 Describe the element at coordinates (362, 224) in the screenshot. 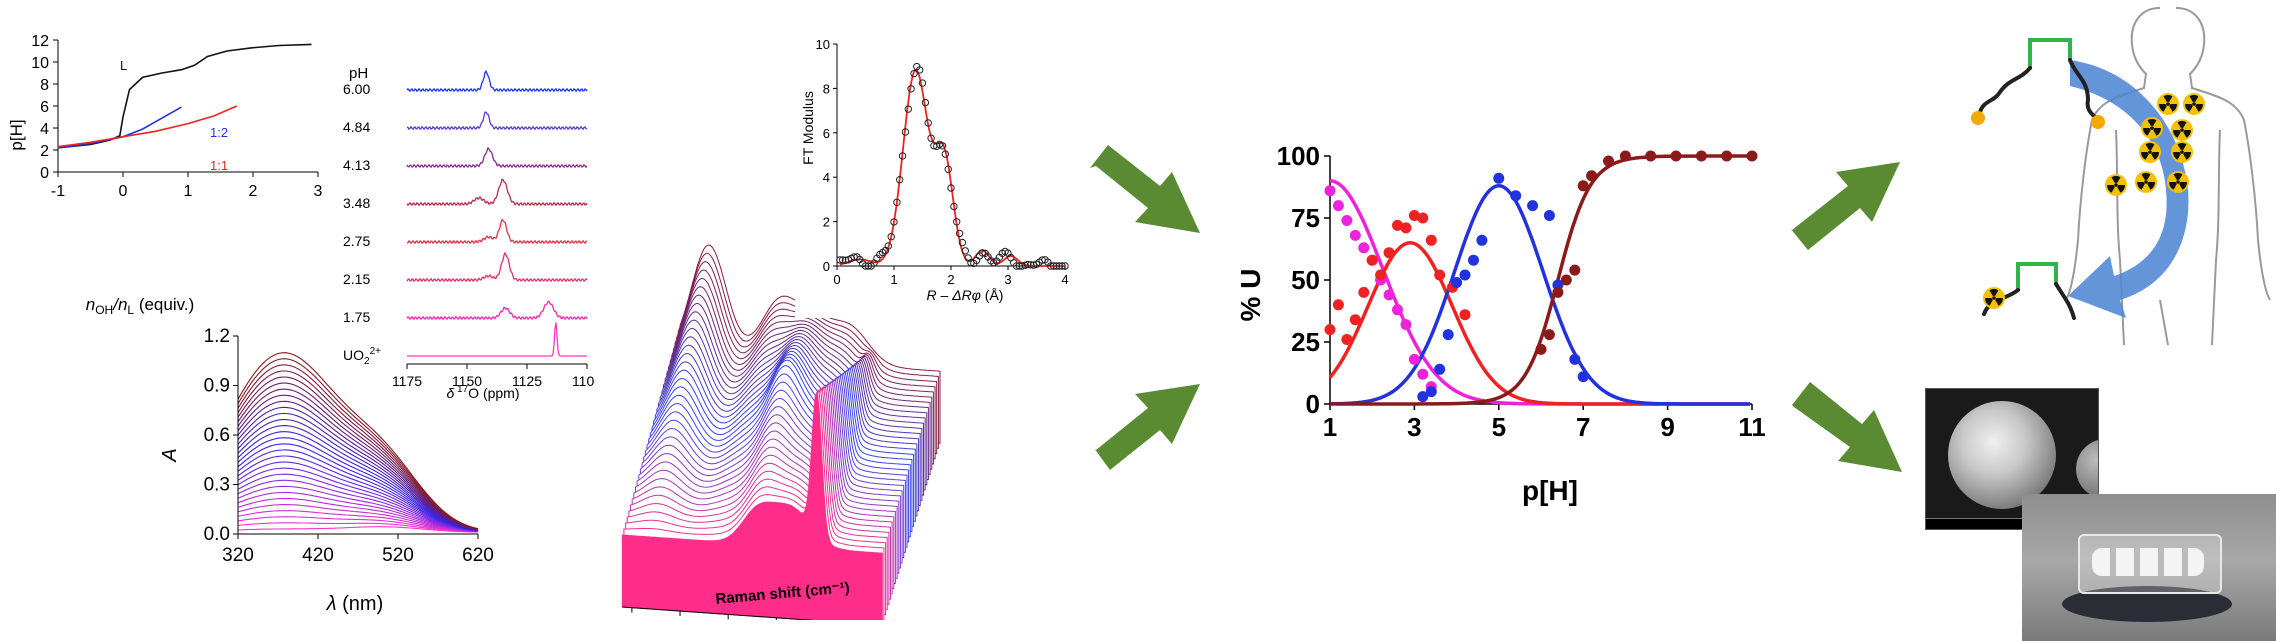

I see `nmr-ph-labels: 6.00 4.84 4.13 3.48 2.75 2.15 1.75 UO22+` at that location.